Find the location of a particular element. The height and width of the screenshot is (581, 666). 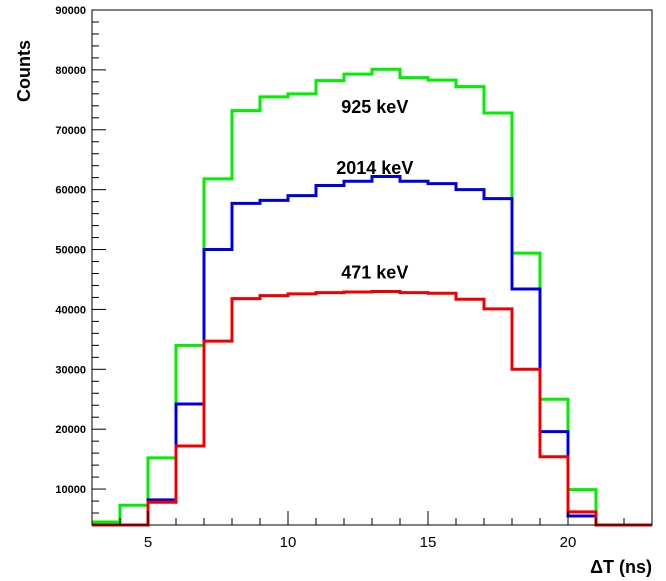

y-tick-label: 50000 is located at coordinates (70, 251).